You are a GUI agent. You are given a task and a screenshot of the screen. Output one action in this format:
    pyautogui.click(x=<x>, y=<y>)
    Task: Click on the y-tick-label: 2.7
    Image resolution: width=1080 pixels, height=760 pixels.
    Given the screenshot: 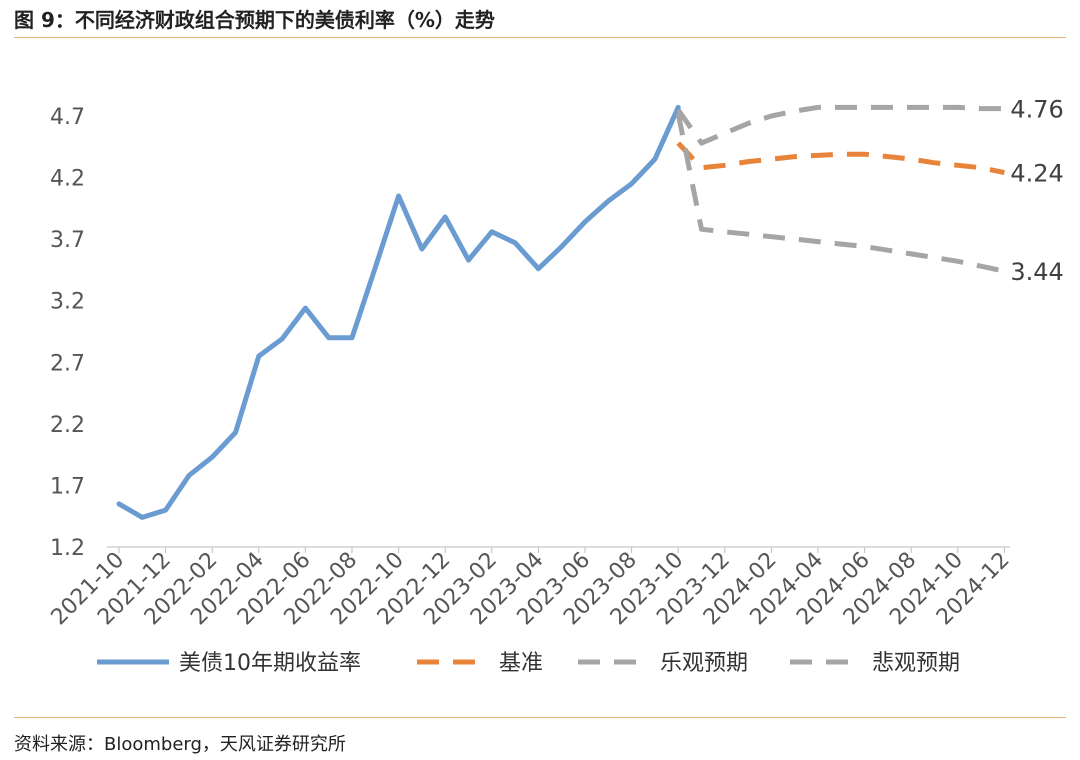 What is the action you would take?
    pyautogui.click(x=67, y=363)
    